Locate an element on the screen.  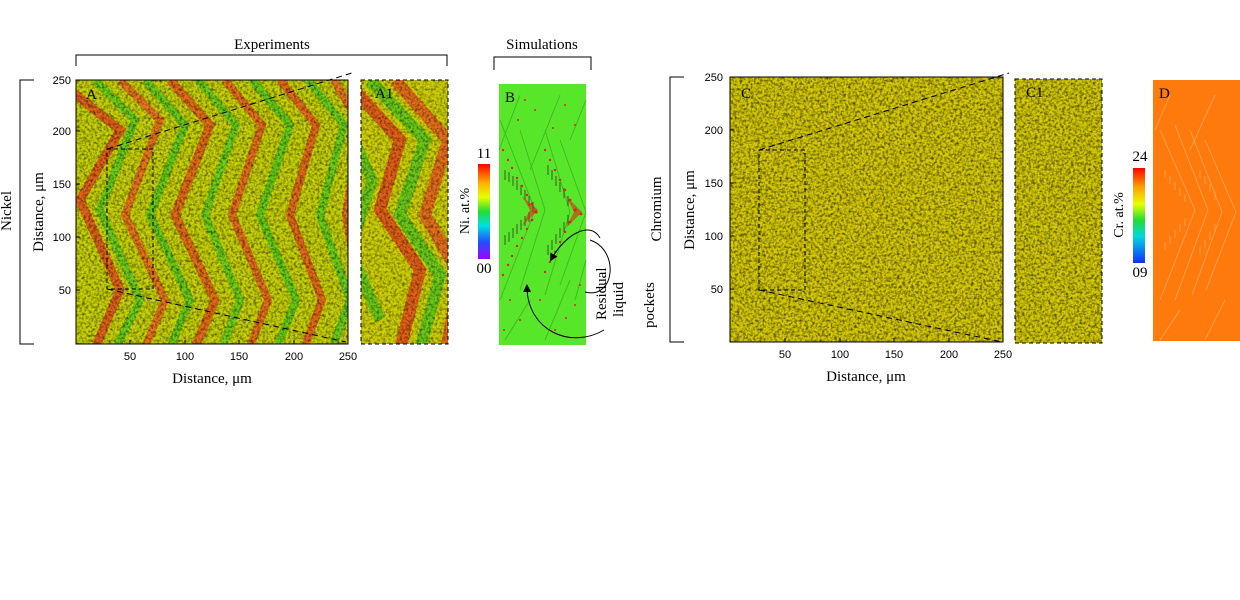
panel-b-label: B is located at coordinates (510, 98).